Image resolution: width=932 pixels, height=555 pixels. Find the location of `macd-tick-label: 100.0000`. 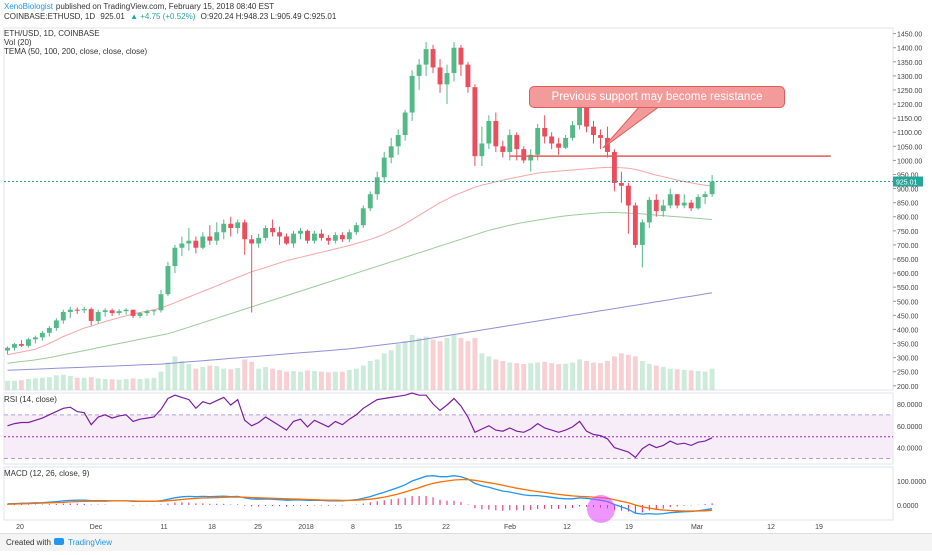

macd-tick-label: 100.0000 is located at coordinates (911, 482).